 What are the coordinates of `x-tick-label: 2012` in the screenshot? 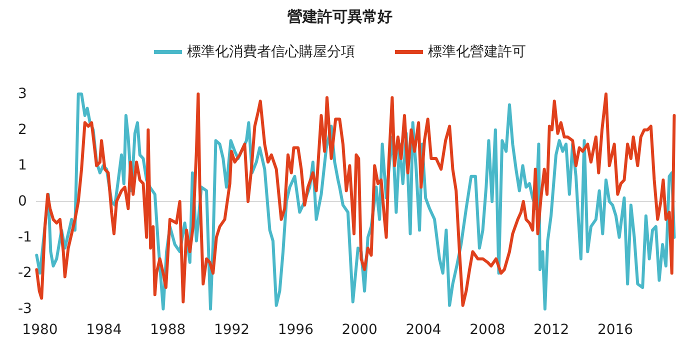 It's located at (552, 330).